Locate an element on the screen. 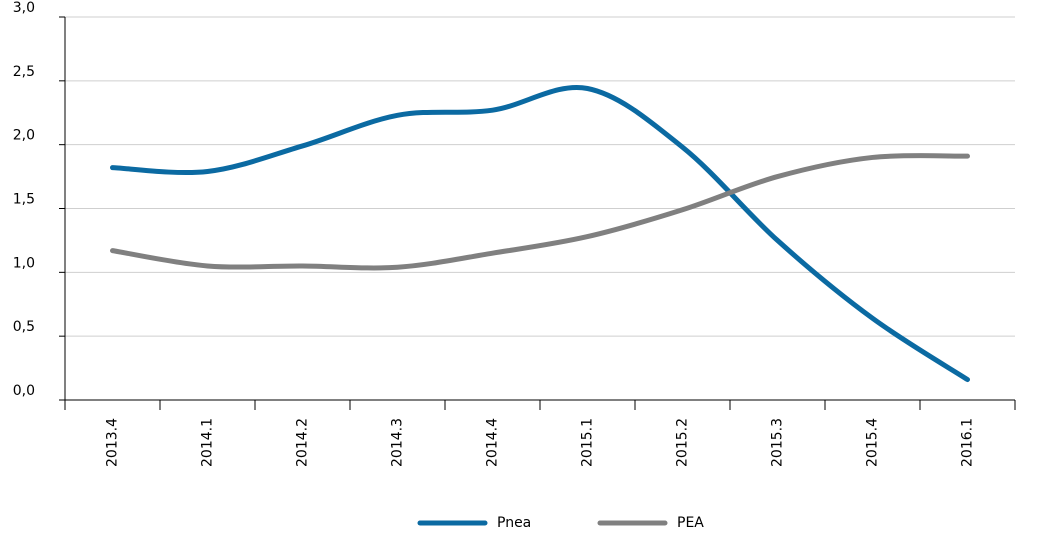  y-tick-label: 1,0 is located at coordinates (24, 263).